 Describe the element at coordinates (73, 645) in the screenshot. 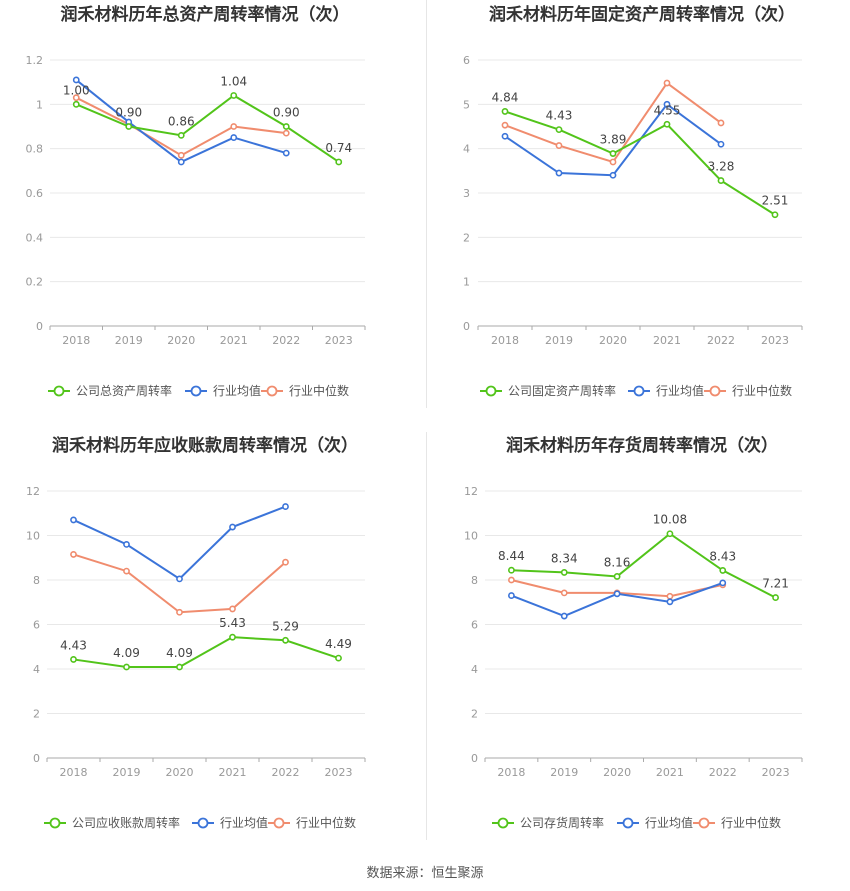

I see `data-label: 4.43` at that location.